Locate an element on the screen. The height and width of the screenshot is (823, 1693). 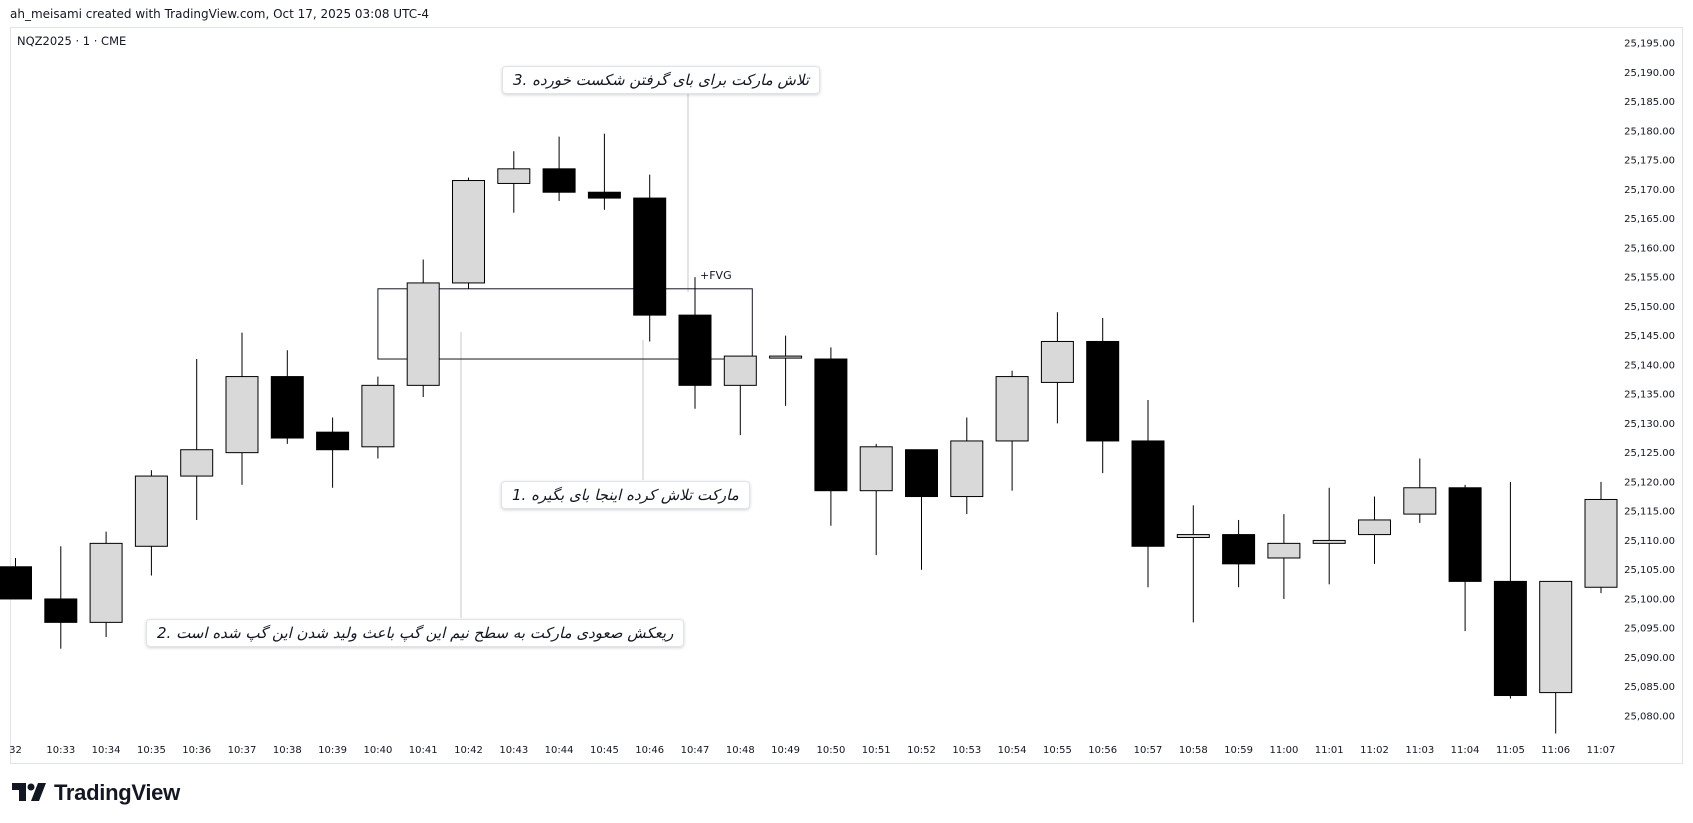
price-tick-label: 25,195.00 is located at coordinates (1649, 44).